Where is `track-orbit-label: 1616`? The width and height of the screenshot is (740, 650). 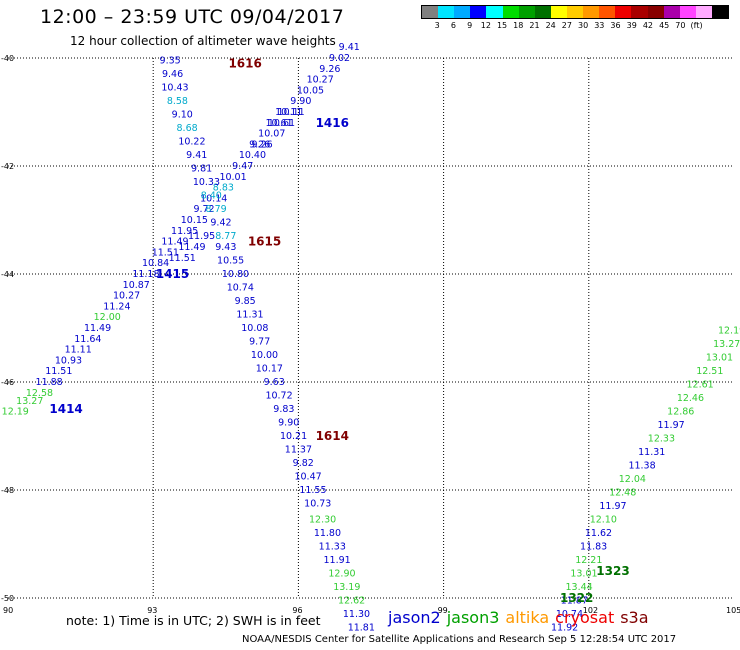 track-orbit-label: 1616 is located at coordinates (244, 63).